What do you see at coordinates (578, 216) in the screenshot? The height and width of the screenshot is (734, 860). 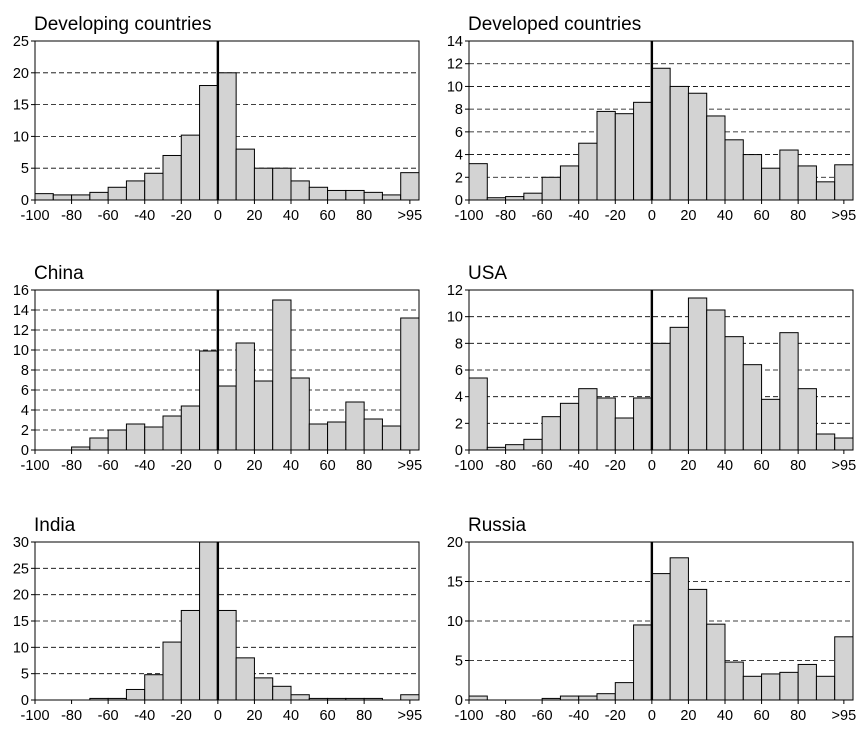 I see `x-tick-label: -40` at bounding box center [578, 216].